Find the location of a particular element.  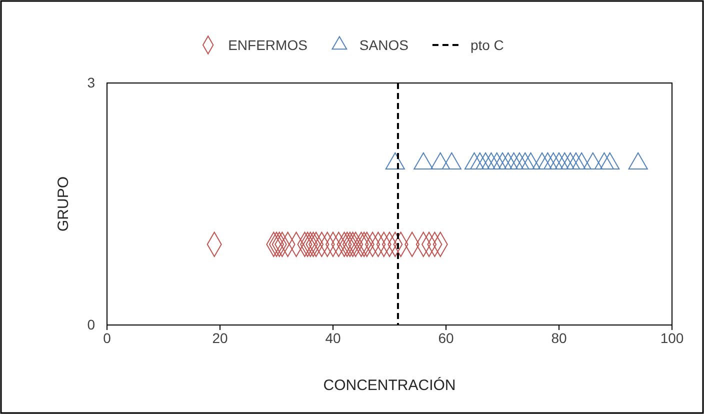

legend-label: SANOS is located at coordinates (383, 45).